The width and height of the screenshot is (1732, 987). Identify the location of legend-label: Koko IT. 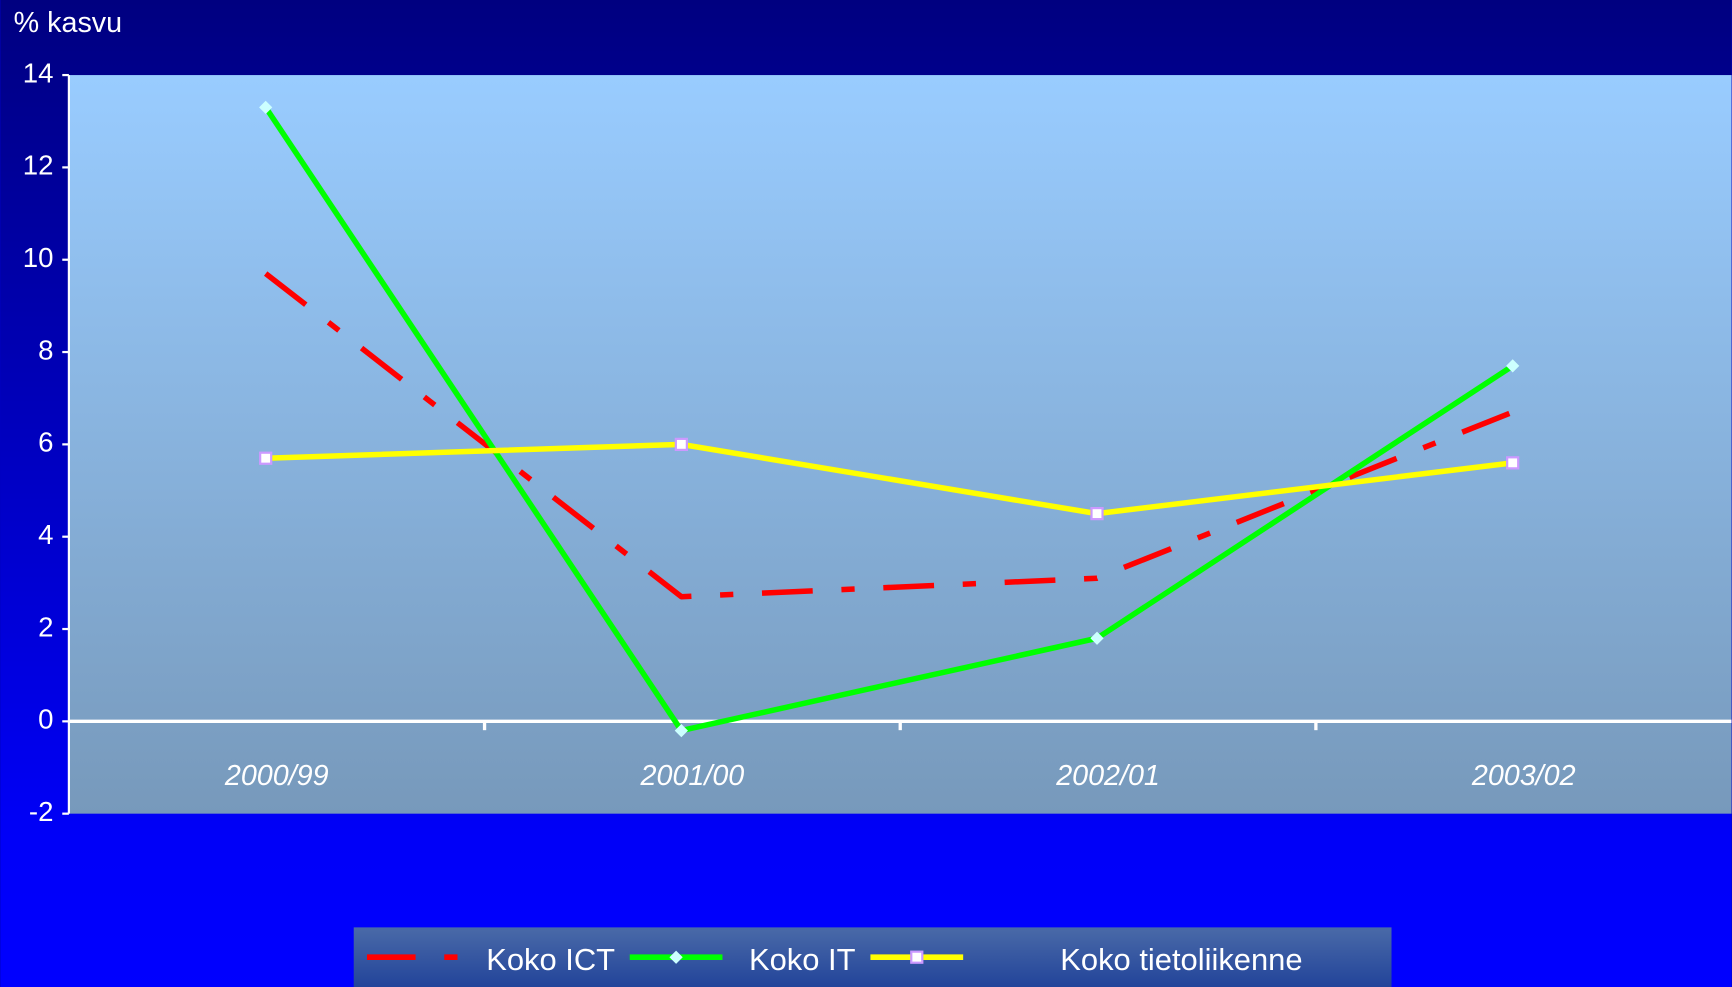
(802, 959).